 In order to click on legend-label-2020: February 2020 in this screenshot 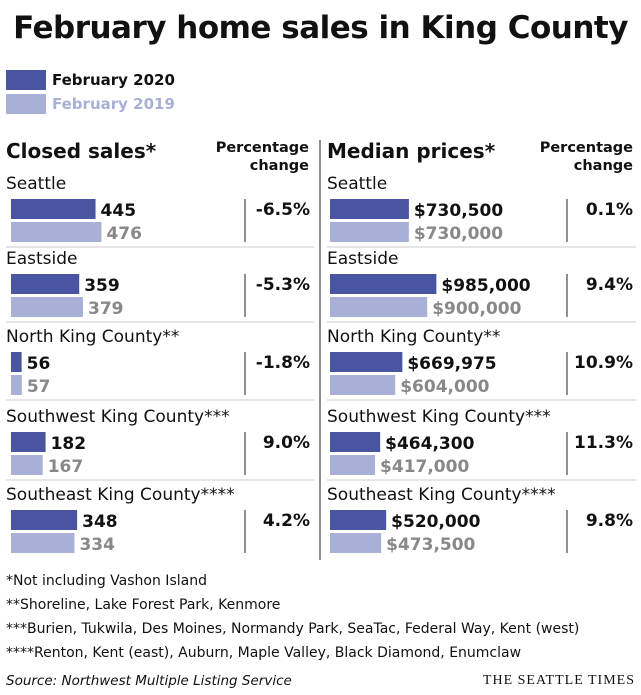, I will do `click(113, 80)`.